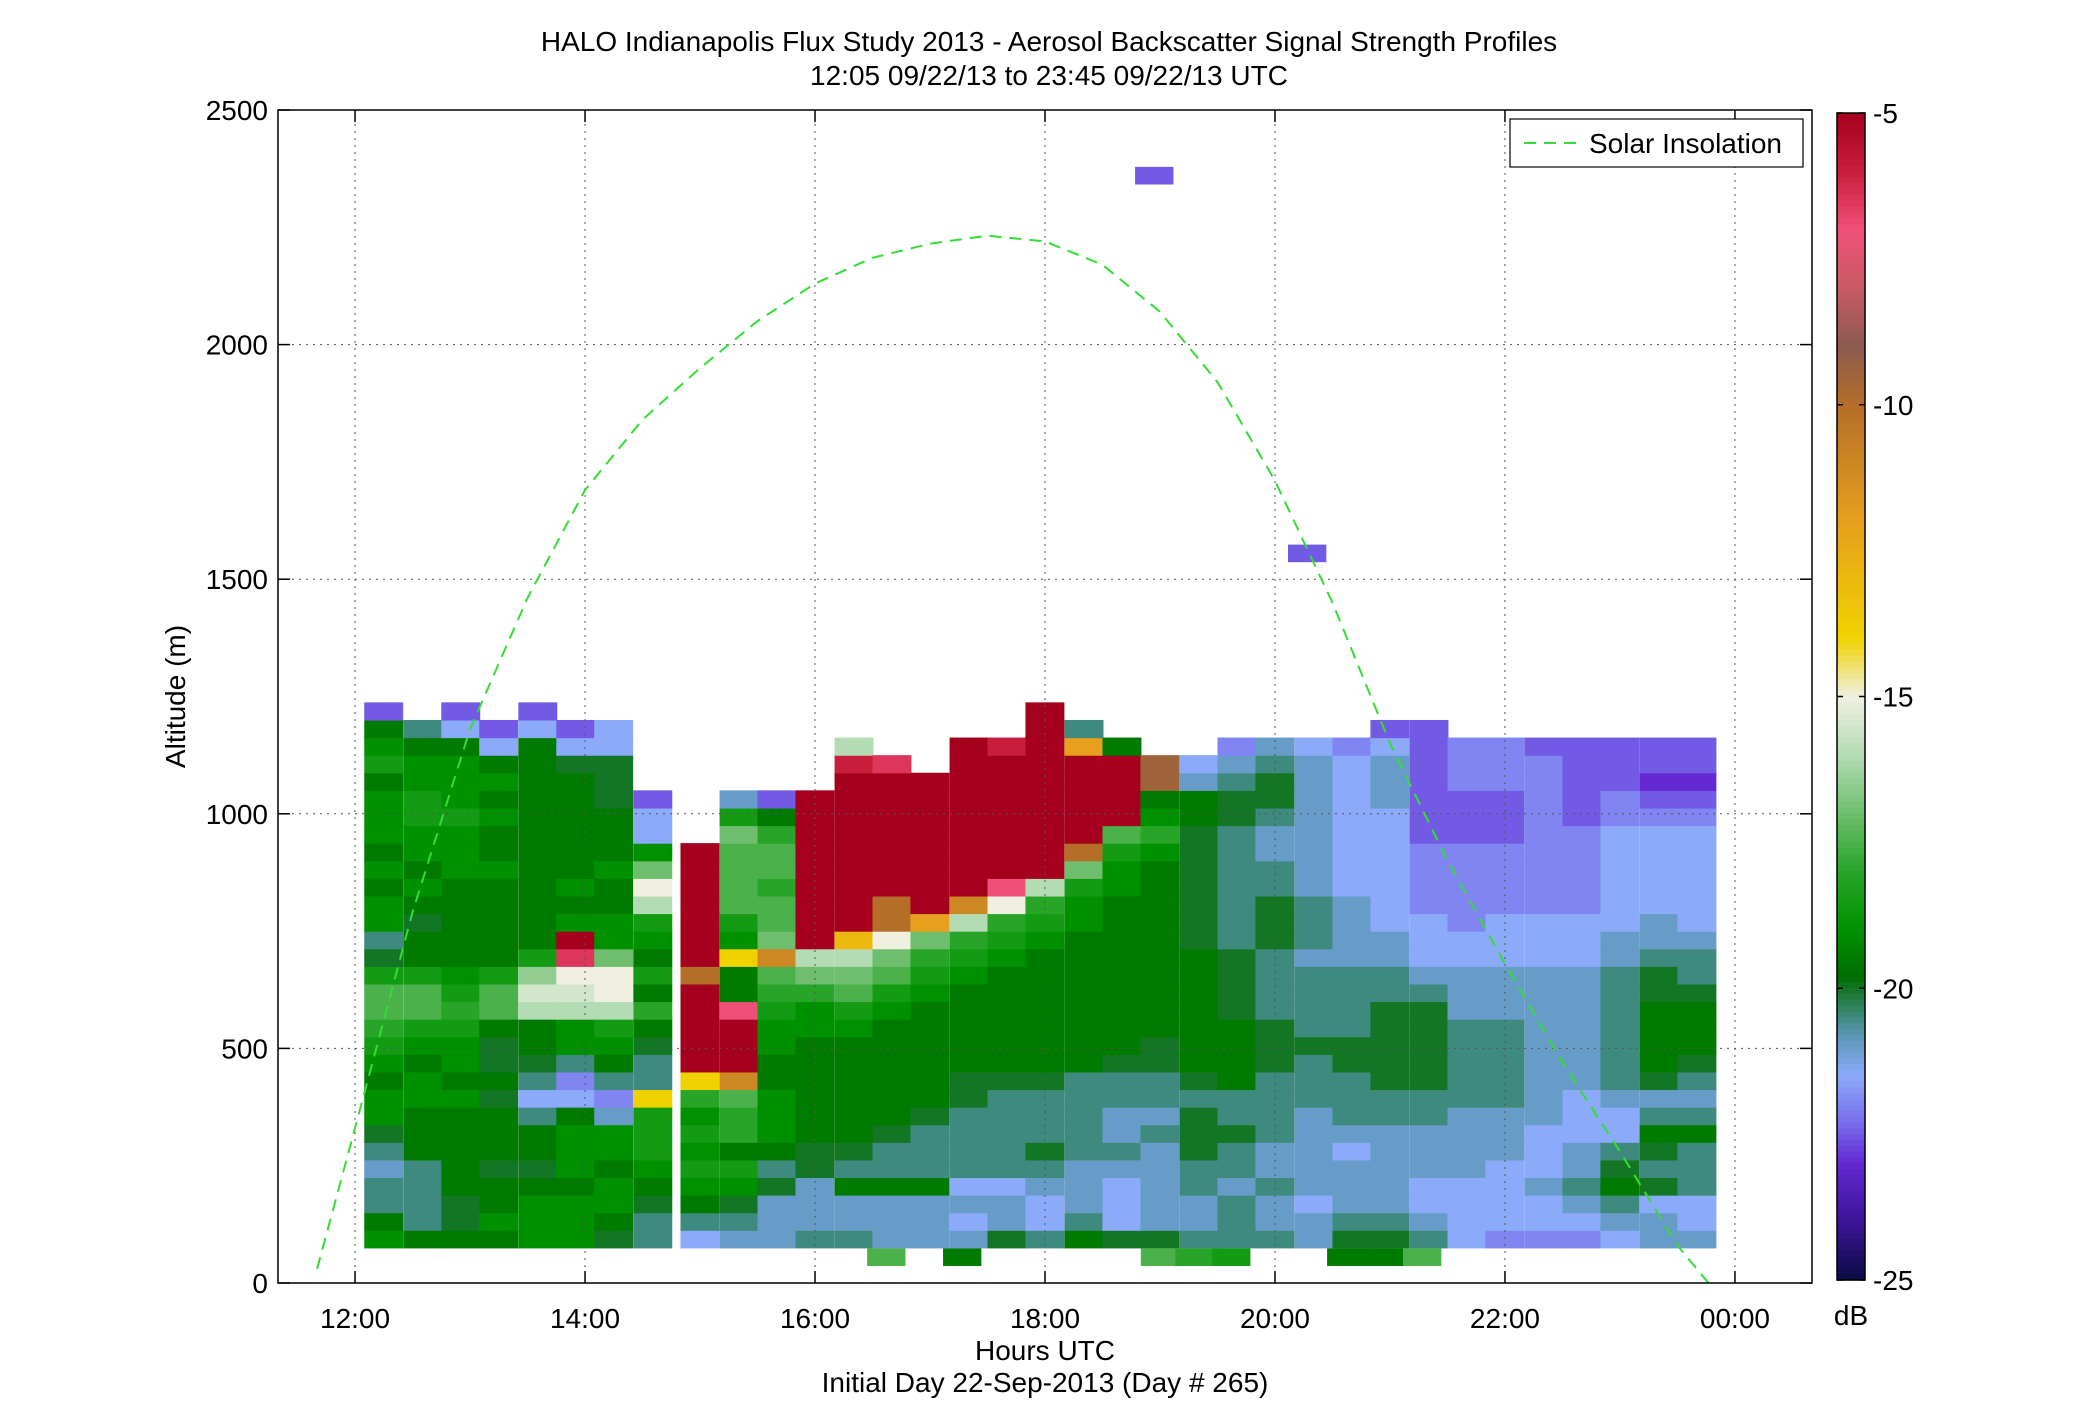  What do you see at coordinates (1893, 405) in the screenshot?
I see `colorbar-tick-label: -10` at bounding box center [1893, 405].